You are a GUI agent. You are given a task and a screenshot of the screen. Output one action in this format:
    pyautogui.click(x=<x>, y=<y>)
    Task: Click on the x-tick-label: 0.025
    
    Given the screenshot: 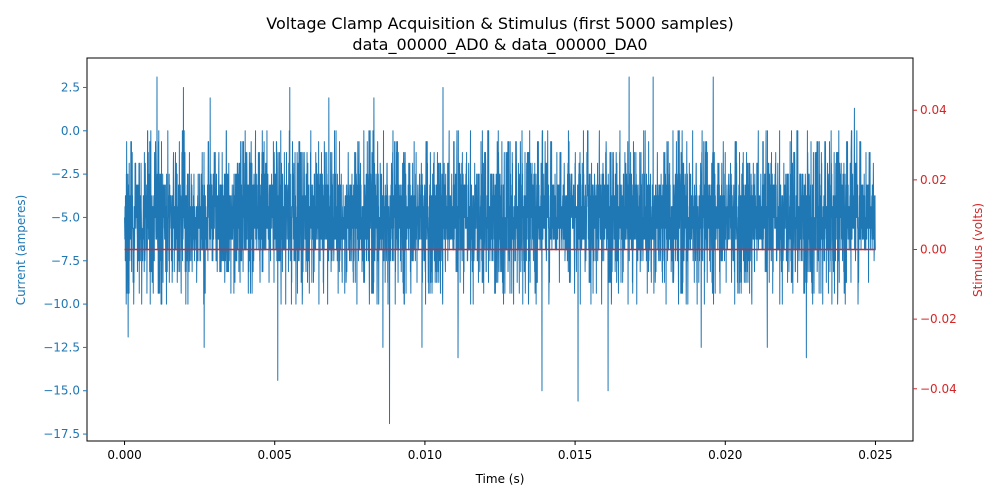 What is the action you would take?
    pyautogui.click(x=875, y=455)
    